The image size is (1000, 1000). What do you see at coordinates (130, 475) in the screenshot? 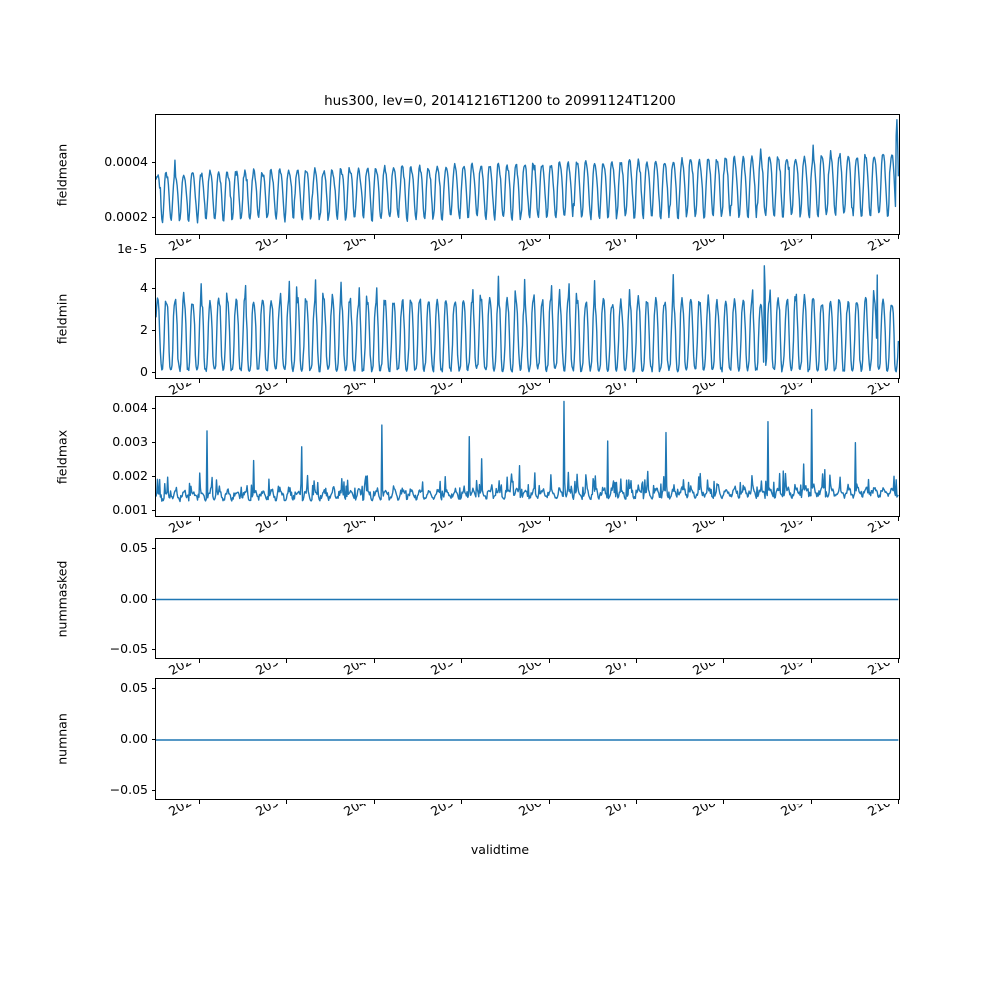
I see `y-tick-label: 0.002` at bounding box center [130, 475].